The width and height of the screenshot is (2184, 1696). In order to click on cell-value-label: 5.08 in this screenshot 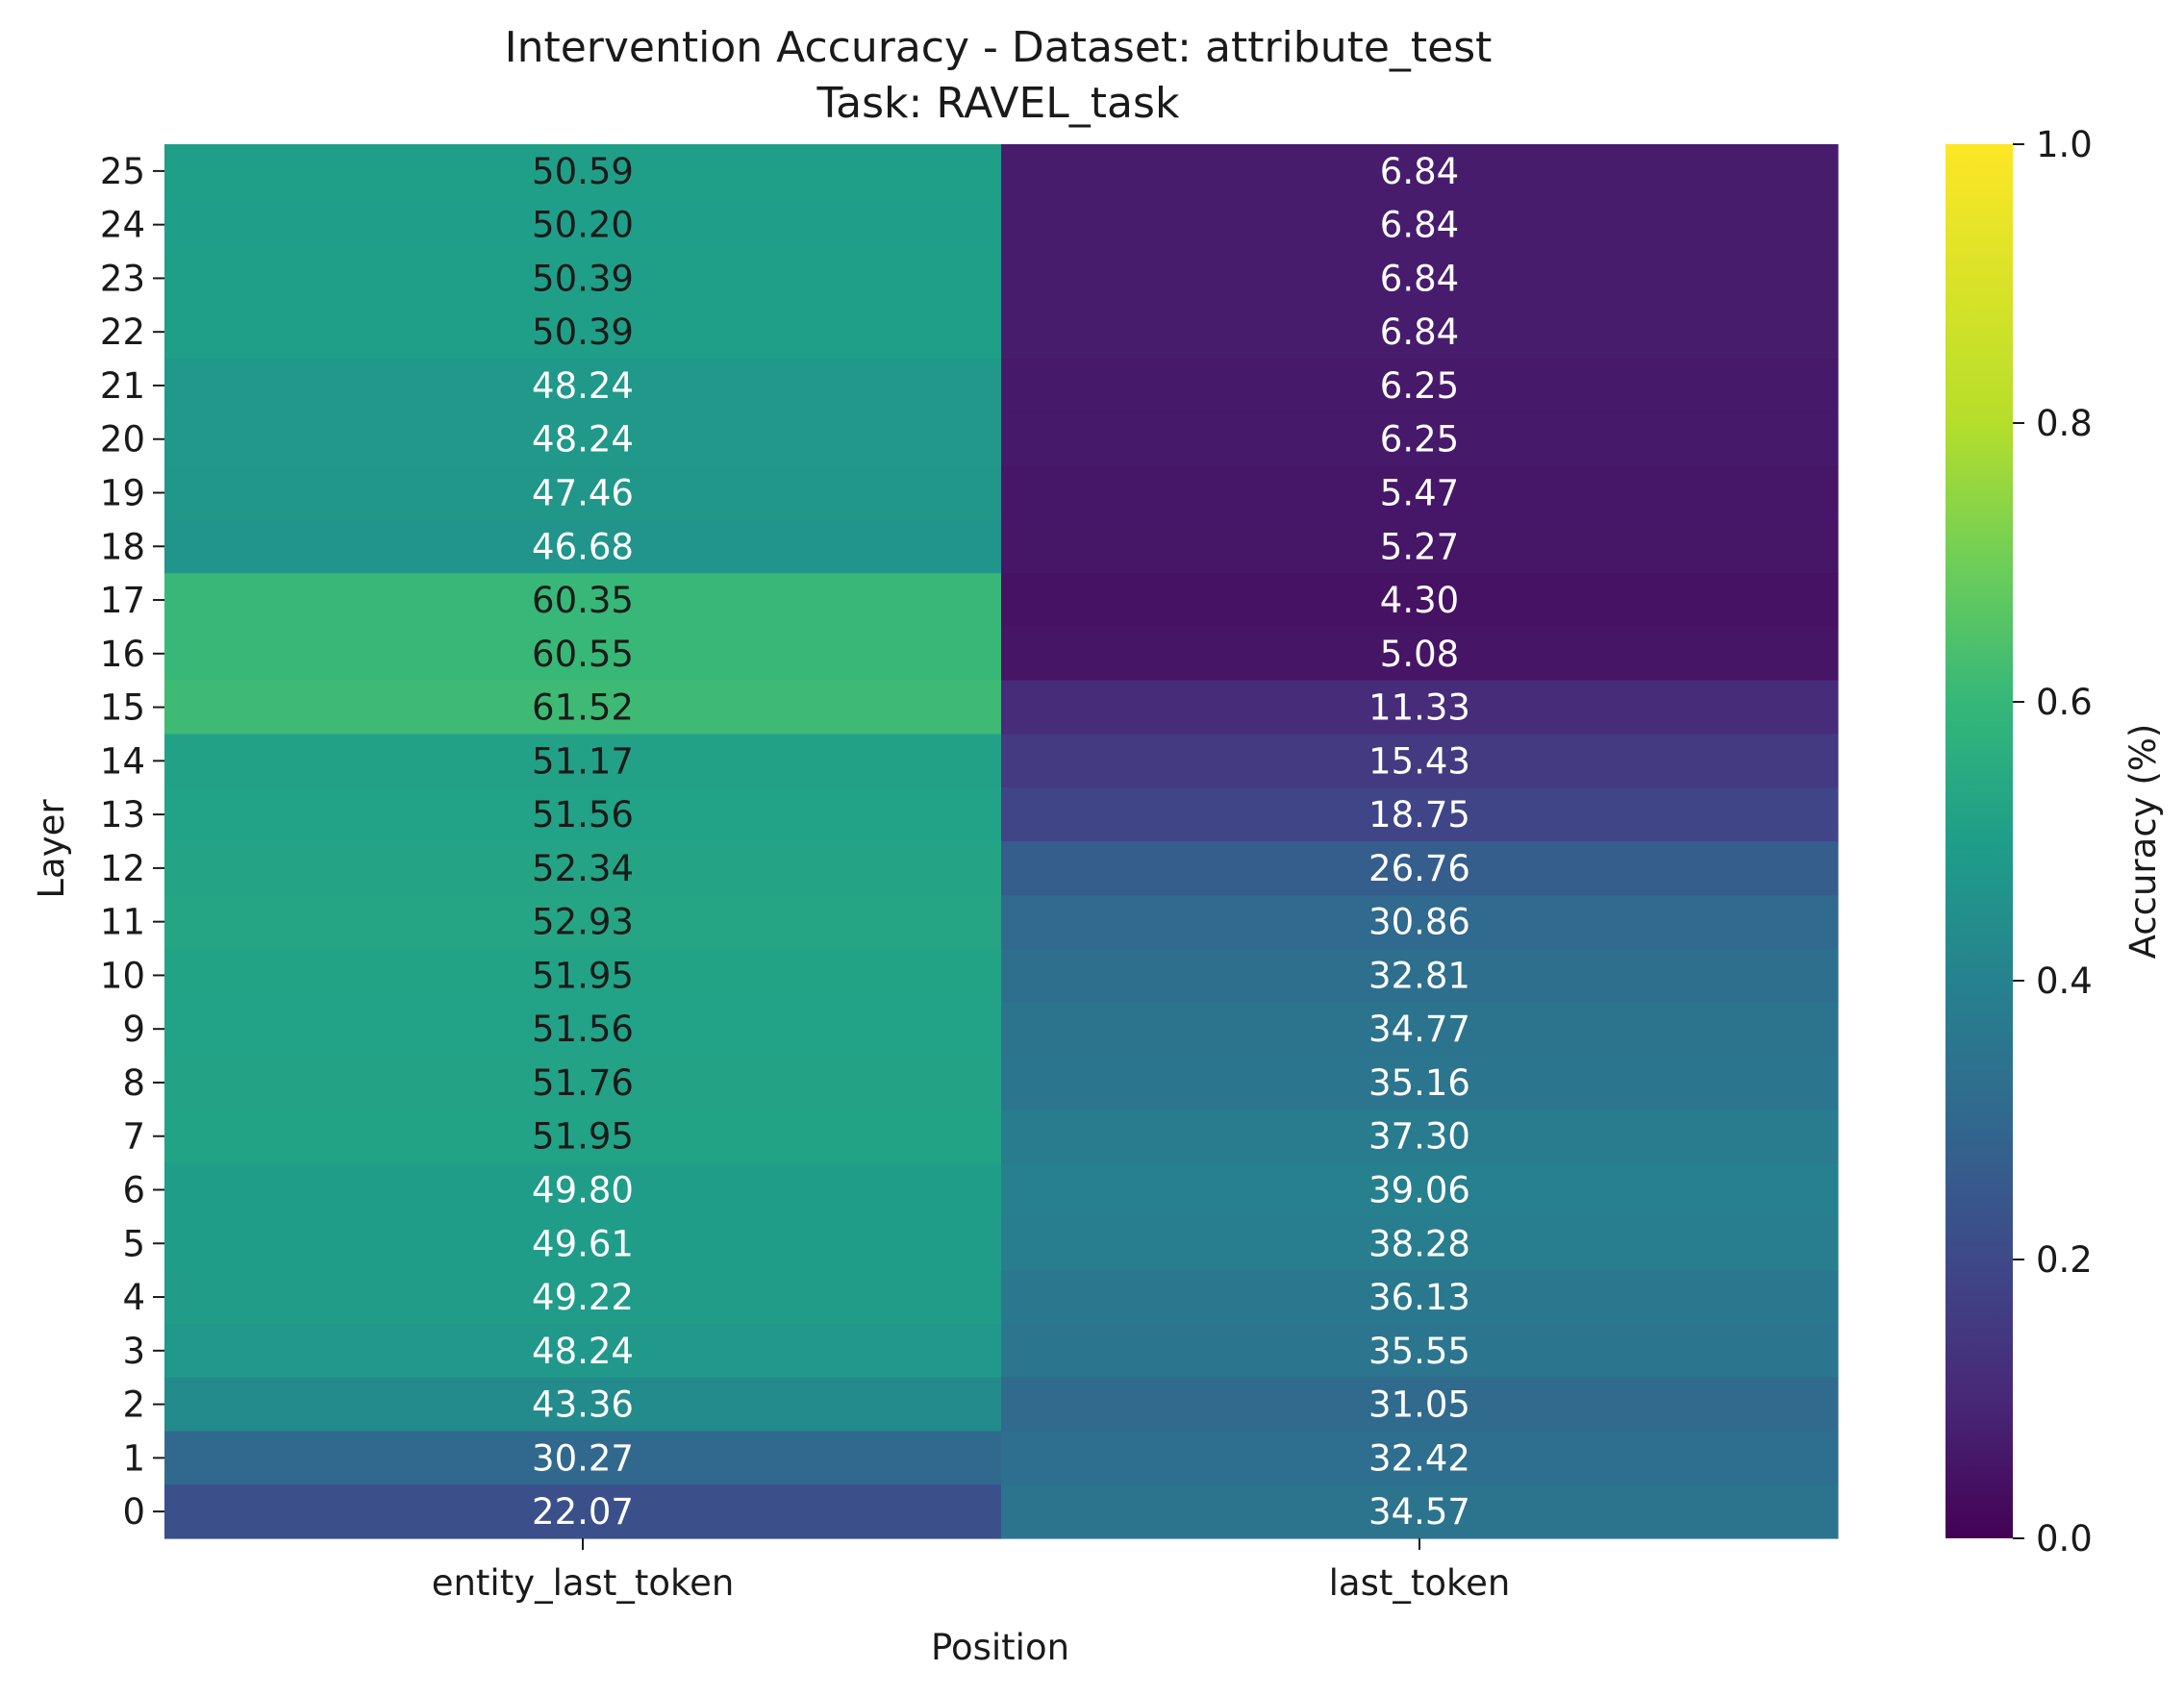, I will do `click(1419, 654)`.